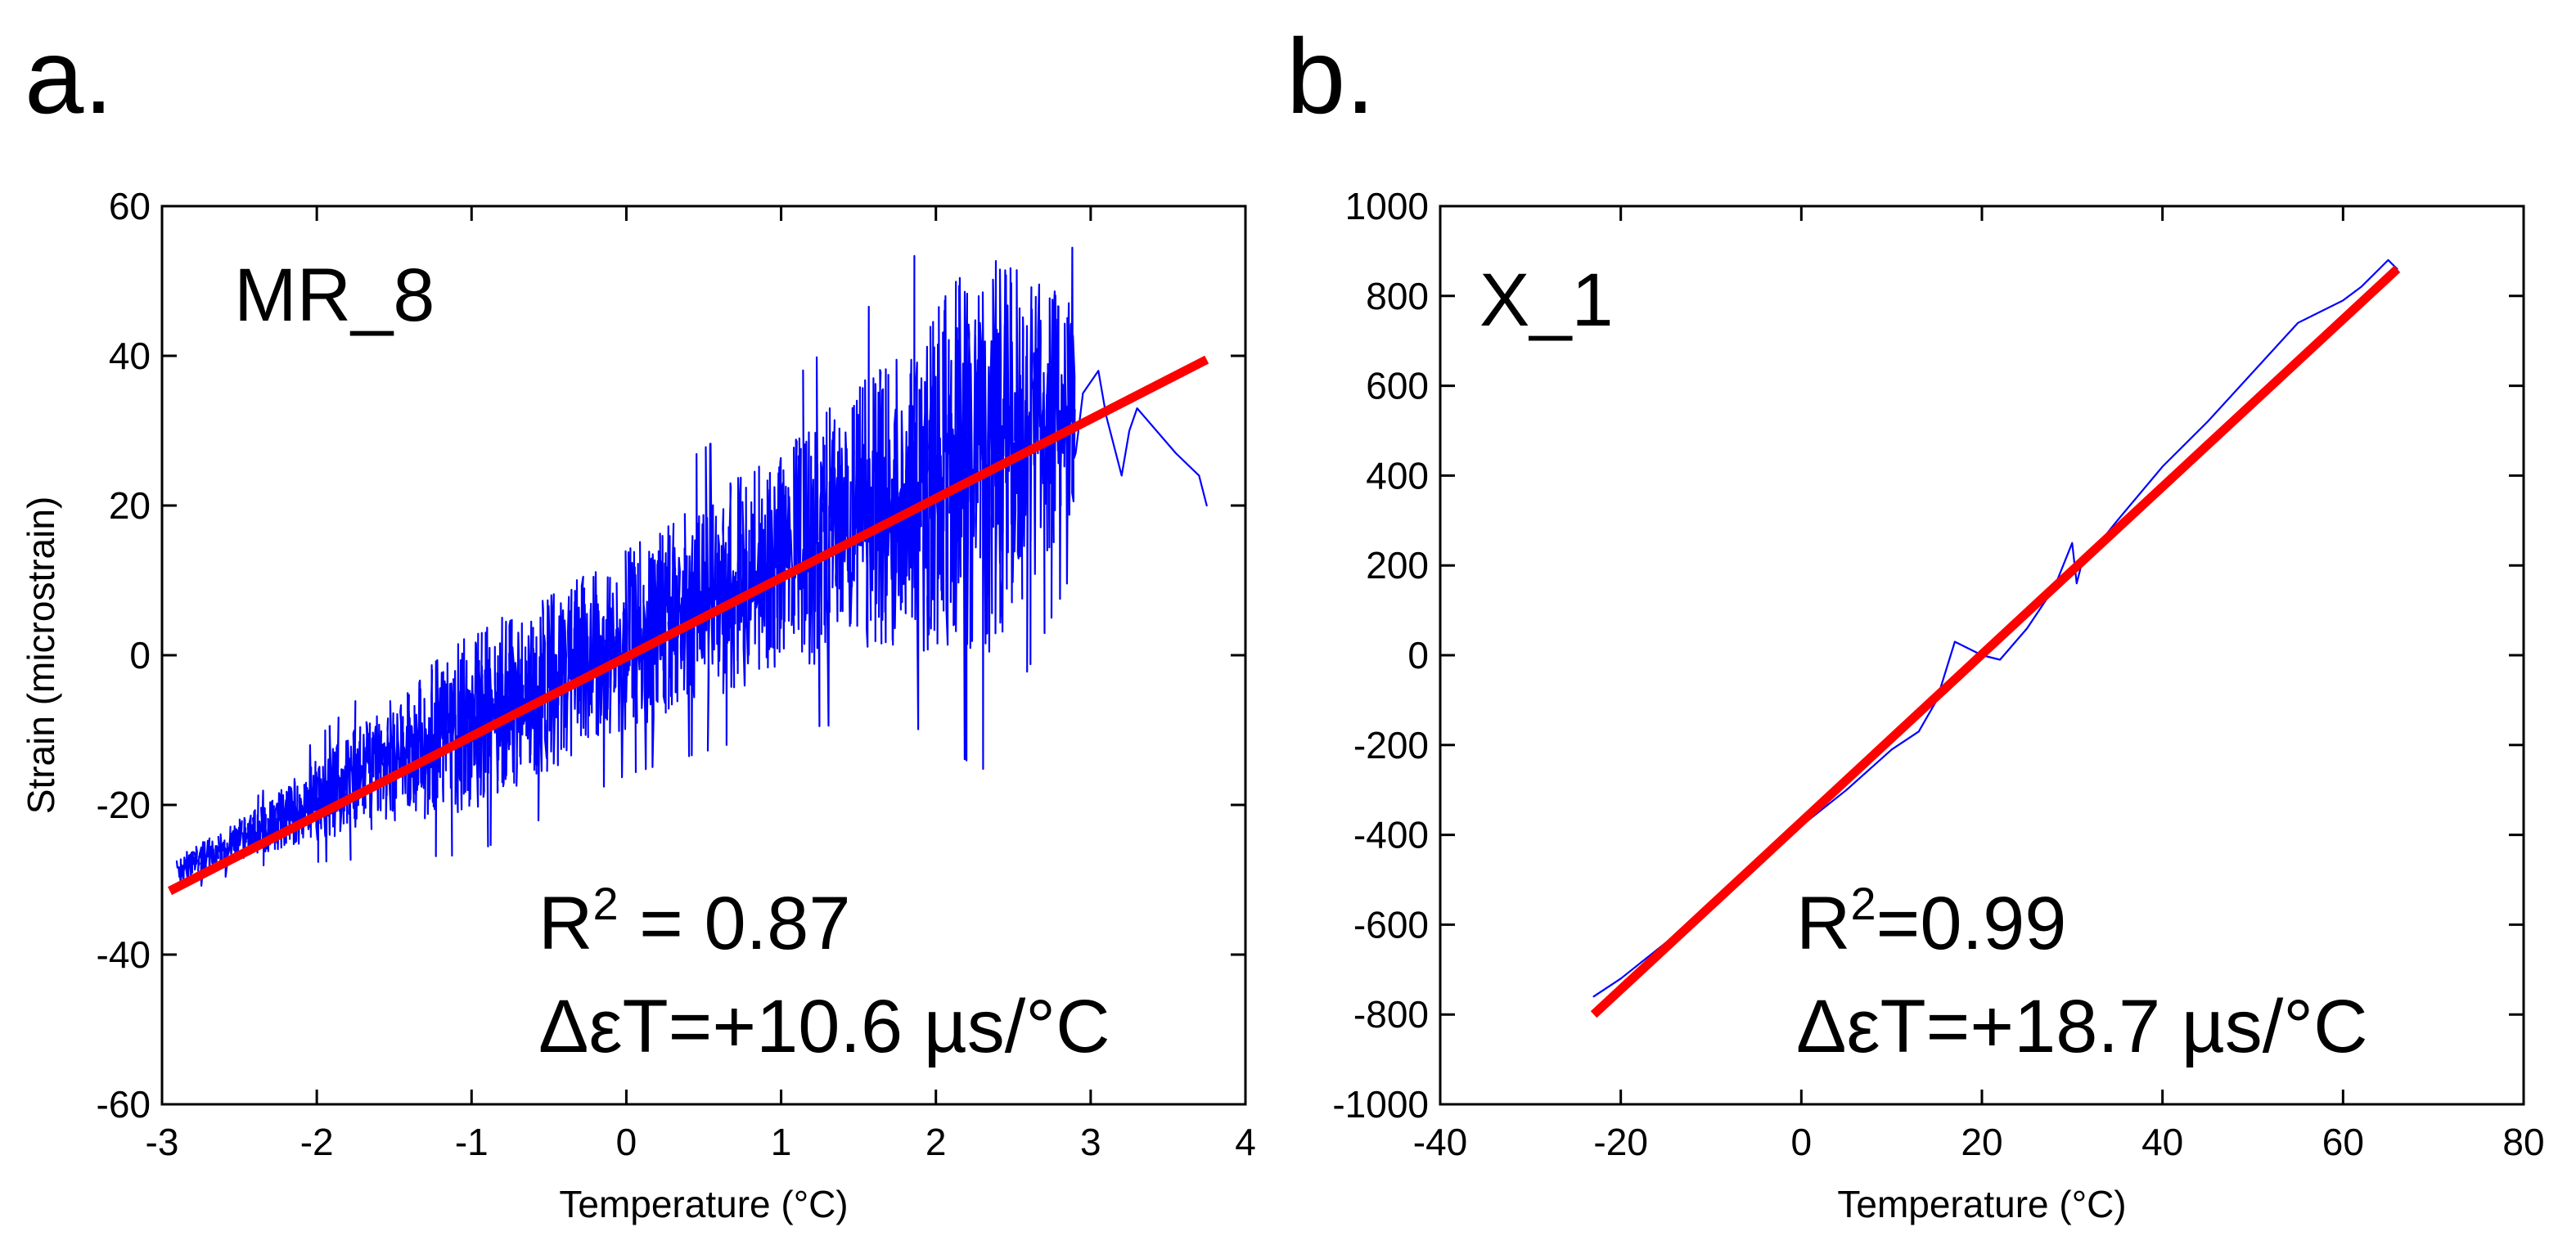 This screenshot has height=1254, width=2576. Describe the element at coordinates (130, 356) in the screenshot. I see `y-tick-label: 40` at that location.